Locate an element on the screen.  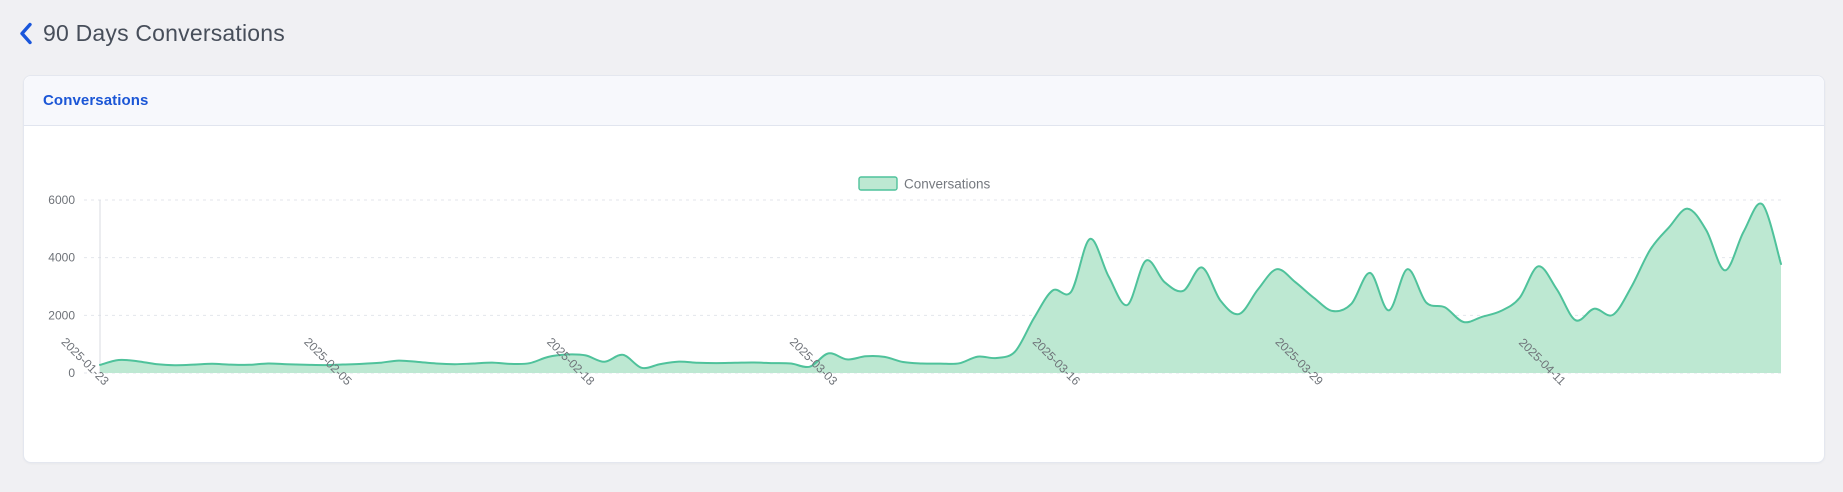
back-button is located at coordinates (26, 33).